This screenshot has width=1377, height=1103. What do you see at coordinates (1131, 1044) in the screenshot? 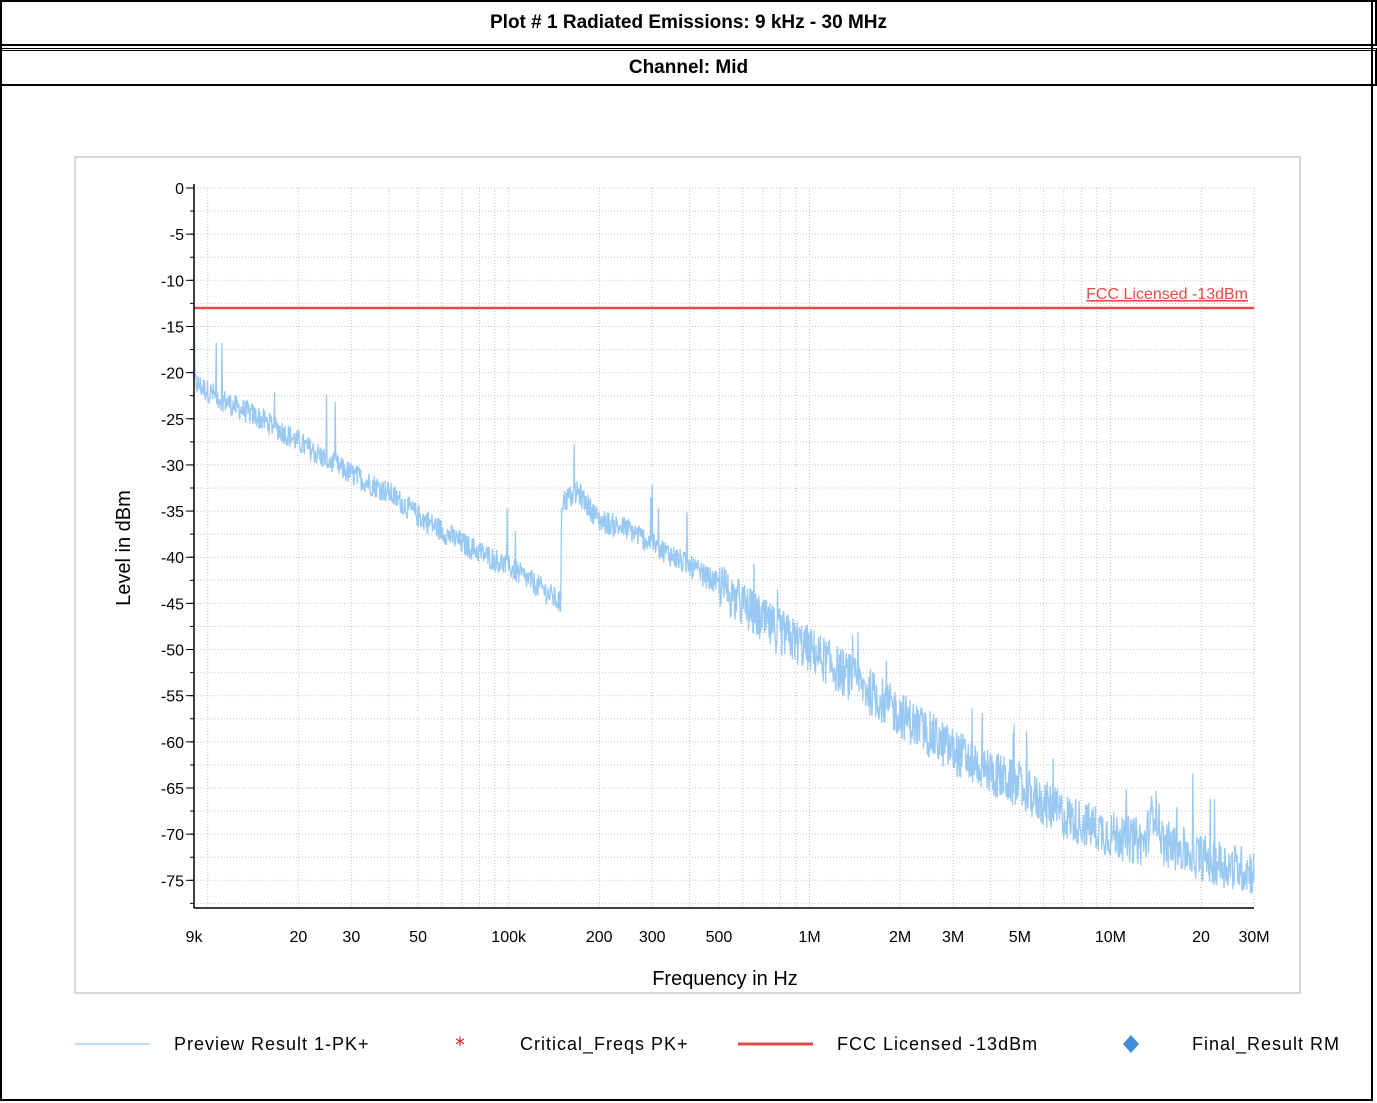
I see `diamond-icon` at bounding box center [1131, 1044].